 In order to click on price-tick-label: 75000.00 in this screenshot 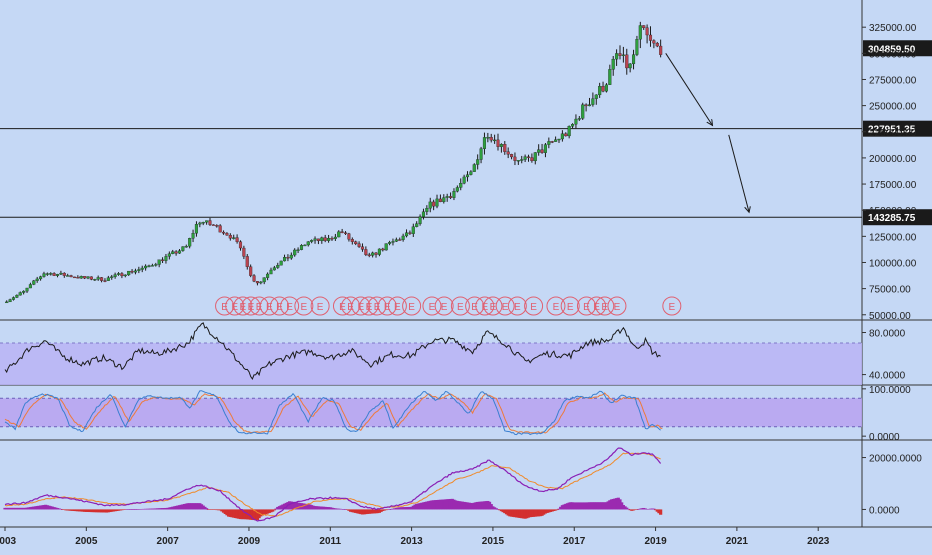, I will do `click(890, 290)`.